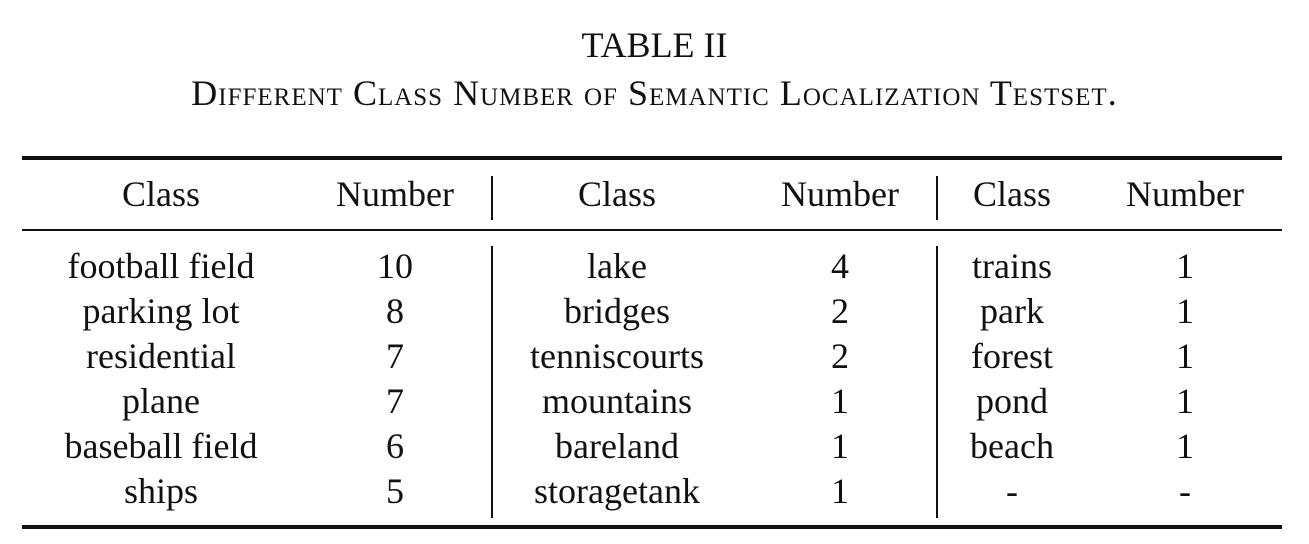 Image resolution: width=1309 pixels, height=544 pixels. Describe the element at coordinates (1012, 266) in the screenshot. I see `cell-class: trains` at that location.